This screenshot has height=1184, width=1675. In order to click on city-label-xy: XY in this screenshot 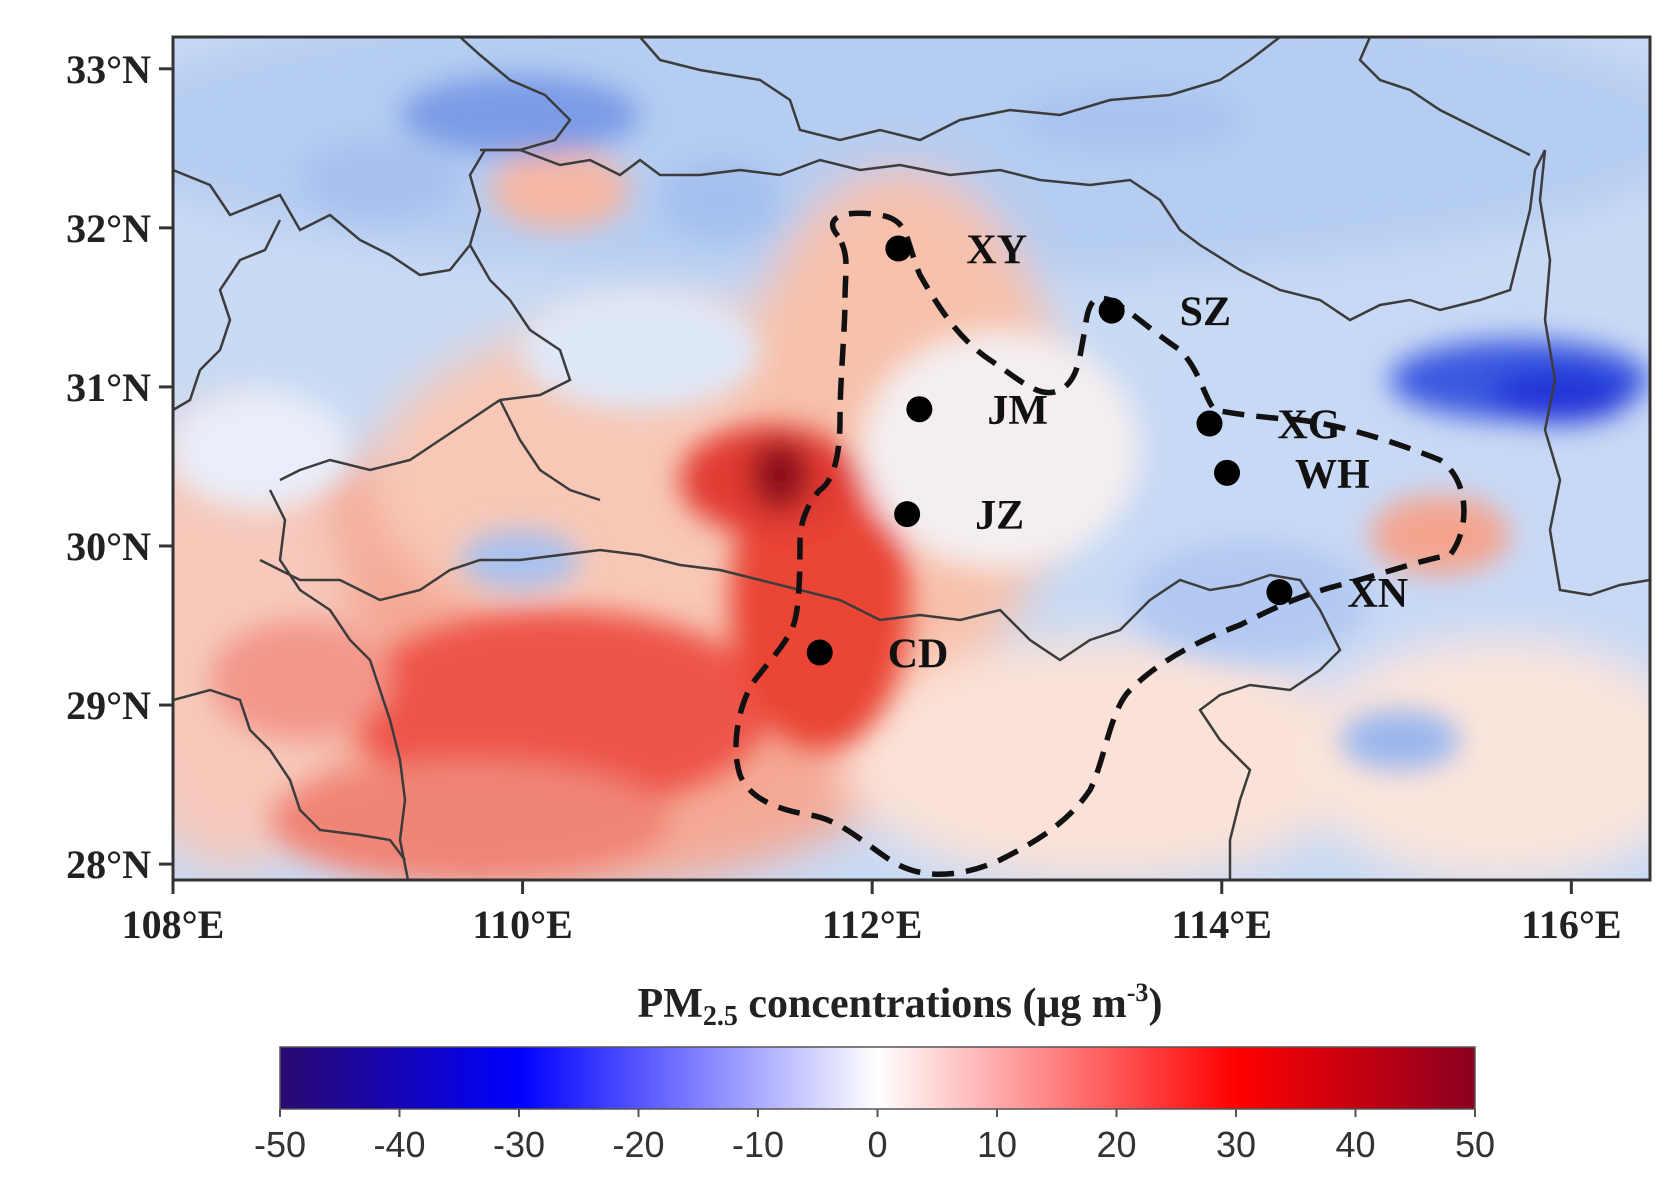, I will do `click(996, 251)`.